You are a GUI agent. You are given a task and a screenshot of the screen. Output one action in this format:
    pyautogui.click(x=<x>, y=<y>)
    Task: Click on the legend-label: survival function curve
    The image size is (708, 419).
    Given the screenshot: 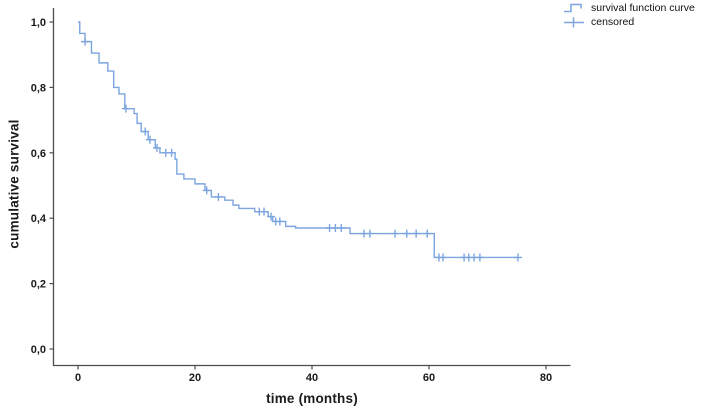 What is the action you would take?
    pyautogui.click(x=643, y=8)
    